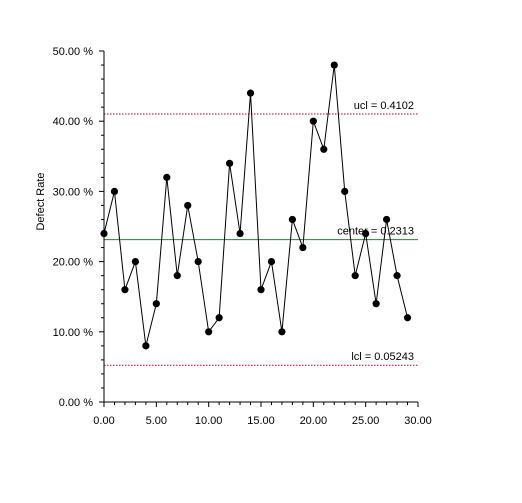 Image resolution: width=522 pixels, height=503 pixels. I want to click on x-tick-label: 30.00, so click(418, 421).